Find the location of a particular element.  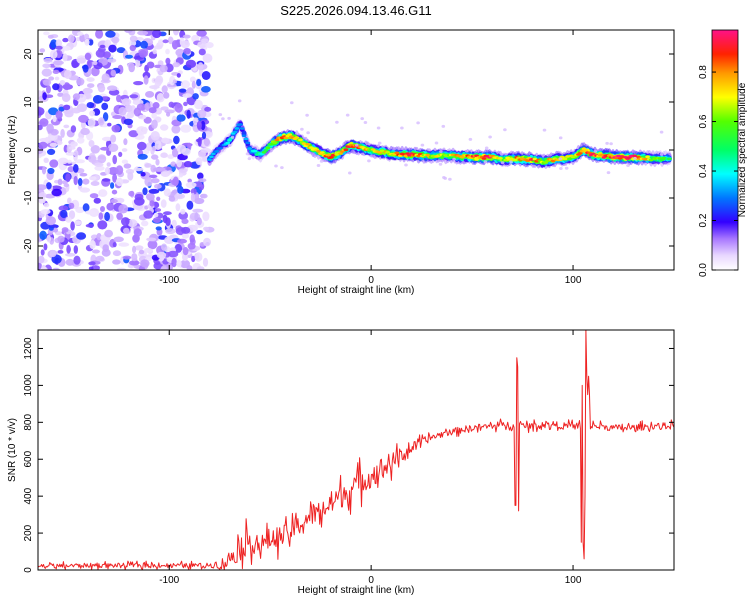

colorbar-ticks: 0.0 0.2 0.4 0.6 0.8 is located at coordinates (718, 171).